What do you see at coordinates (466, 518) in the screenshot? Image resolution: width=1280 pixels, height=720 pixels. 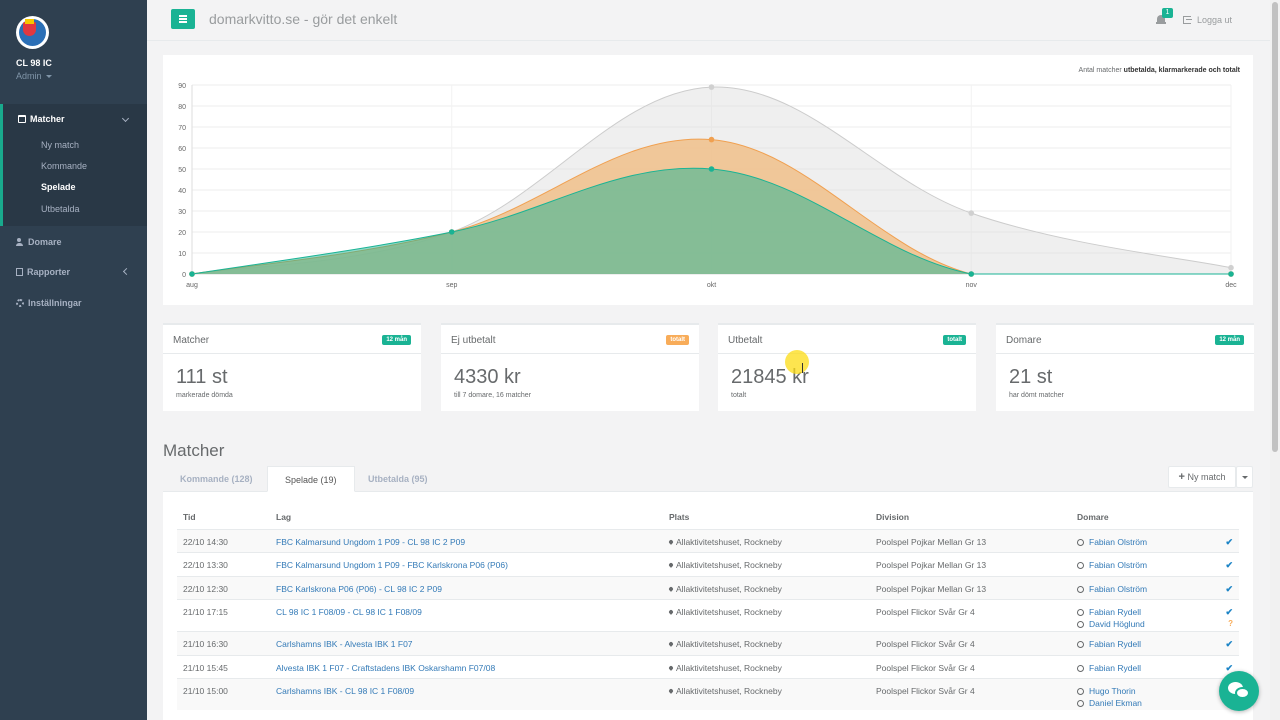 I see `column-header-team: Lag` at bounding box center [466, 518].